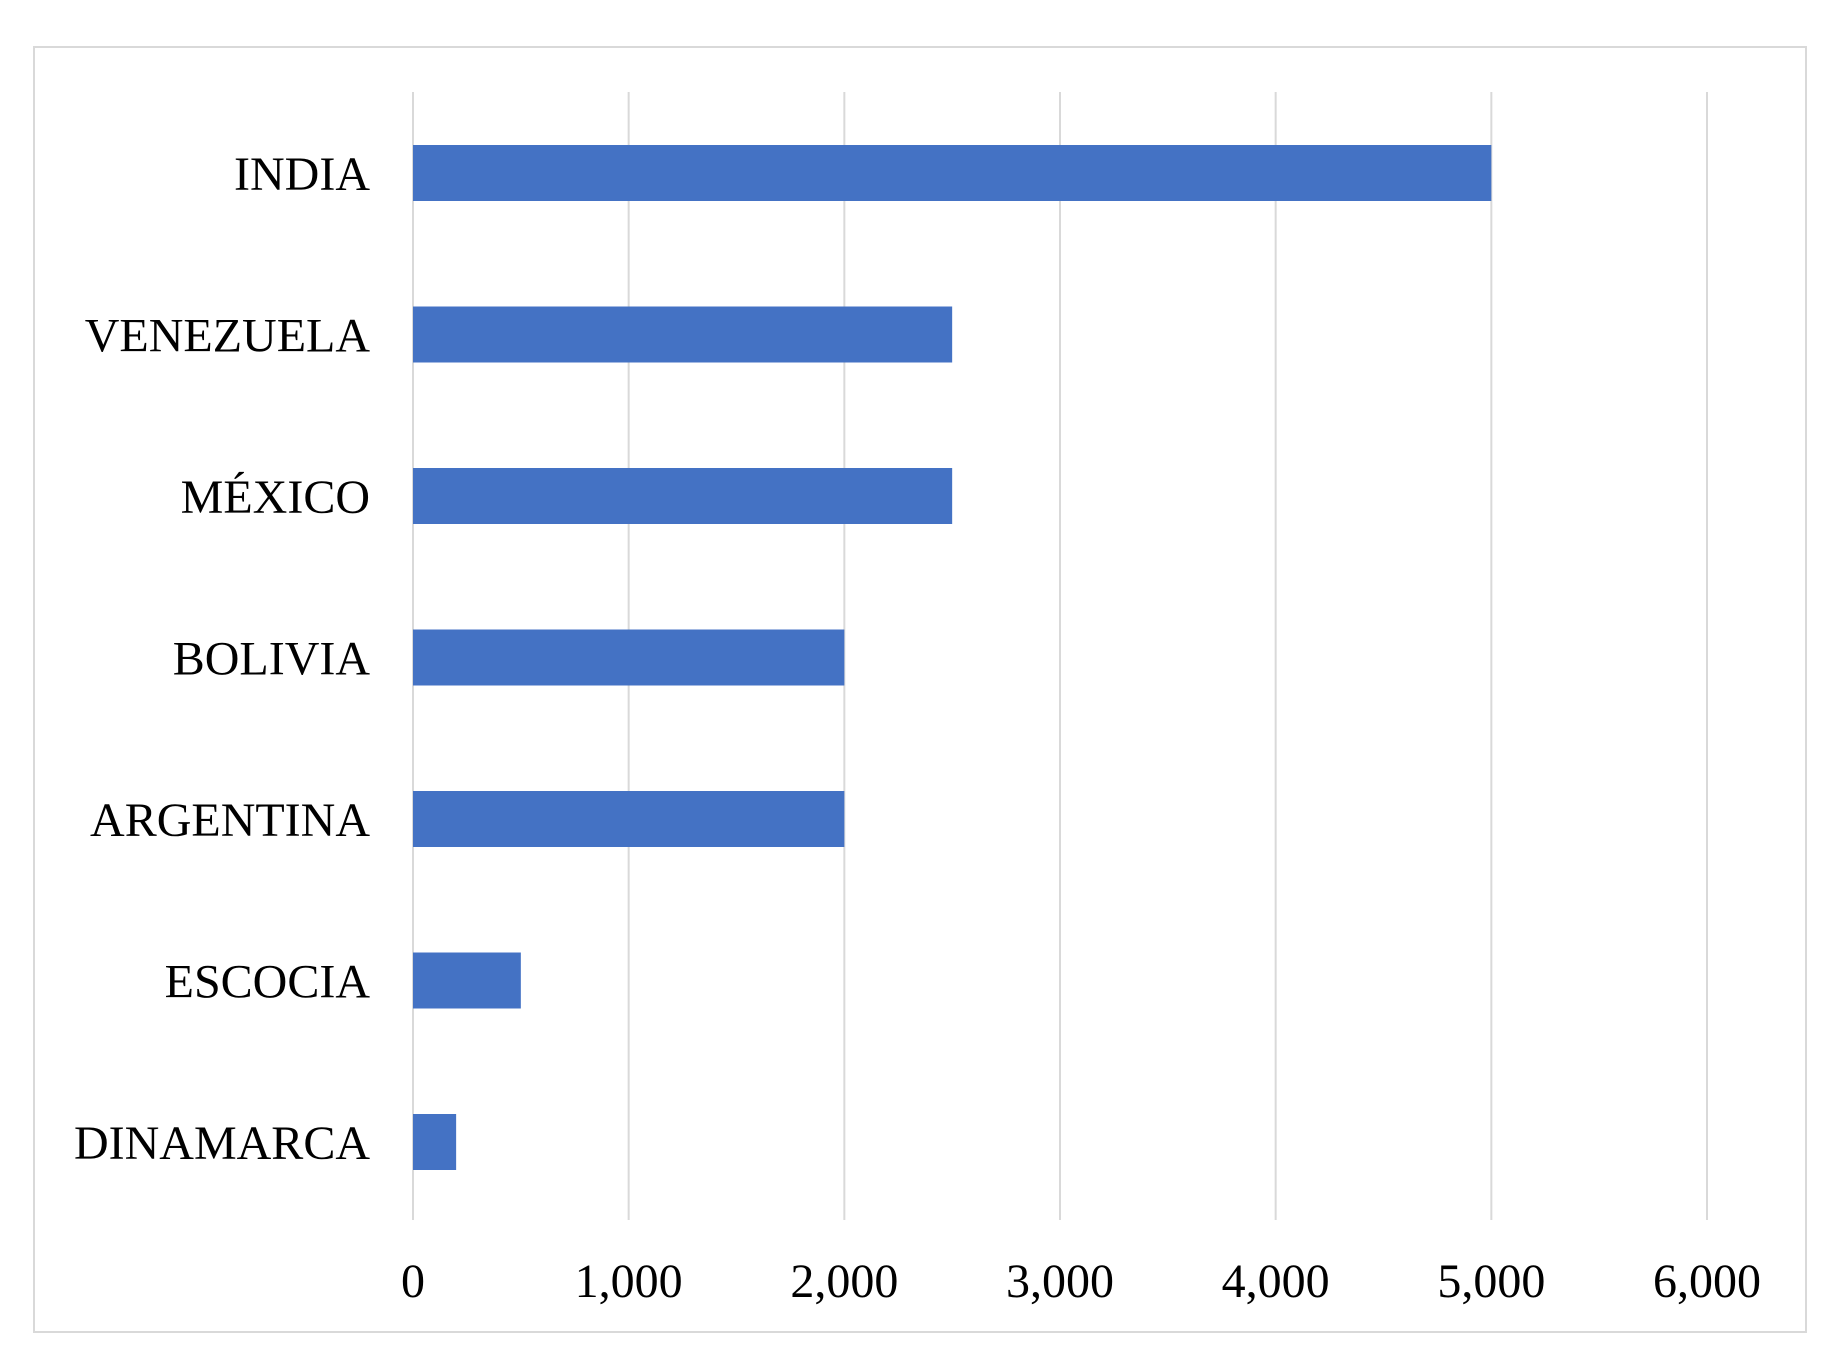  What do you see at coordinates (683, 496) in the screenshot?
I see `bar-méxico` at bounding box center [683, 496].